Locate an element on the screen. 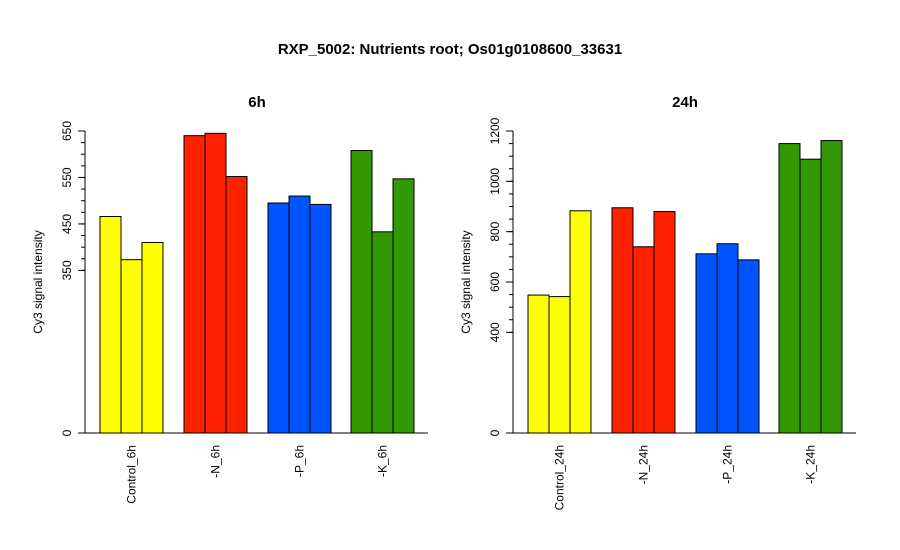  x-tick-label: -K_6h is located at coordinates (383, 461).